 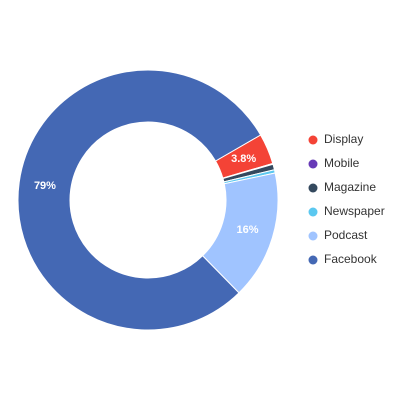 What do you see at coordinates (248, 230) in the screenshot?
I see `value-label: 16%` at bounding box center [248, 230].